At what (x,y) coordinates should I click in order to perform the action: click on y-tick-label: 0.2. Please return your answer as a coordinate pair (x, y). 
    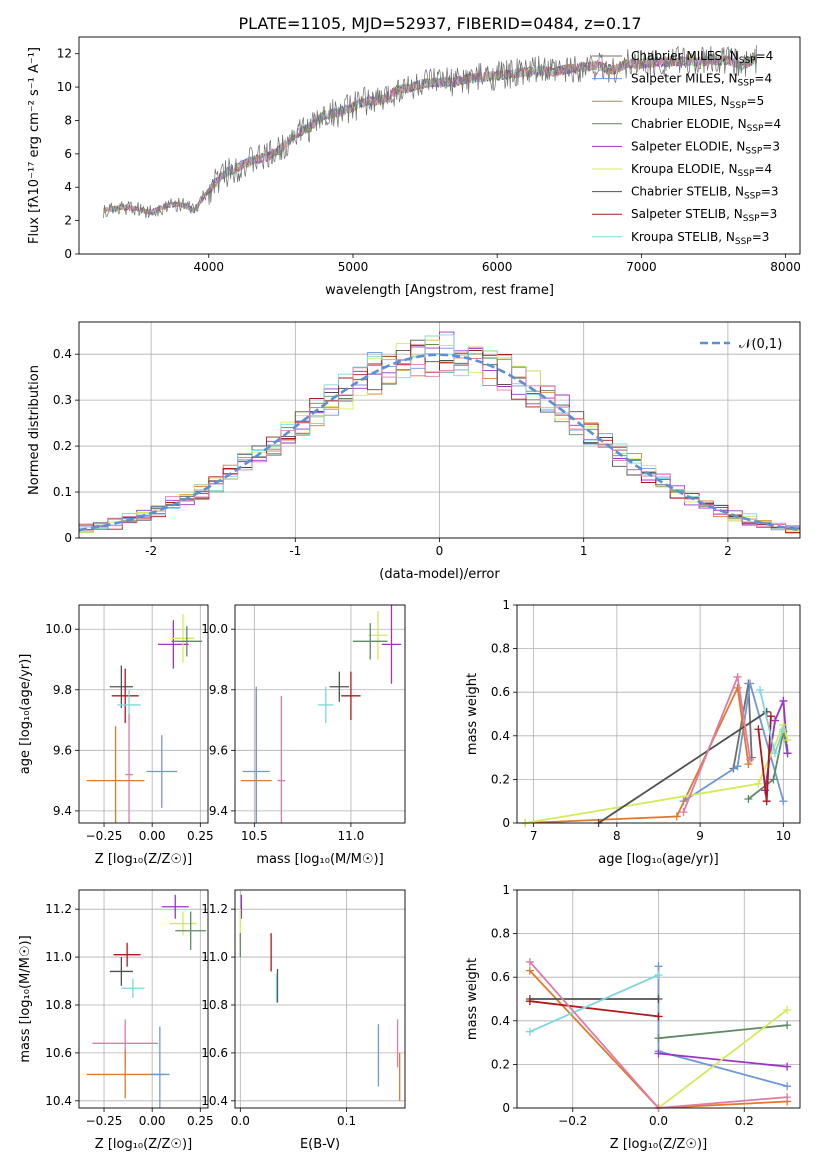
    Looking at the image, I should click on (500, 779).